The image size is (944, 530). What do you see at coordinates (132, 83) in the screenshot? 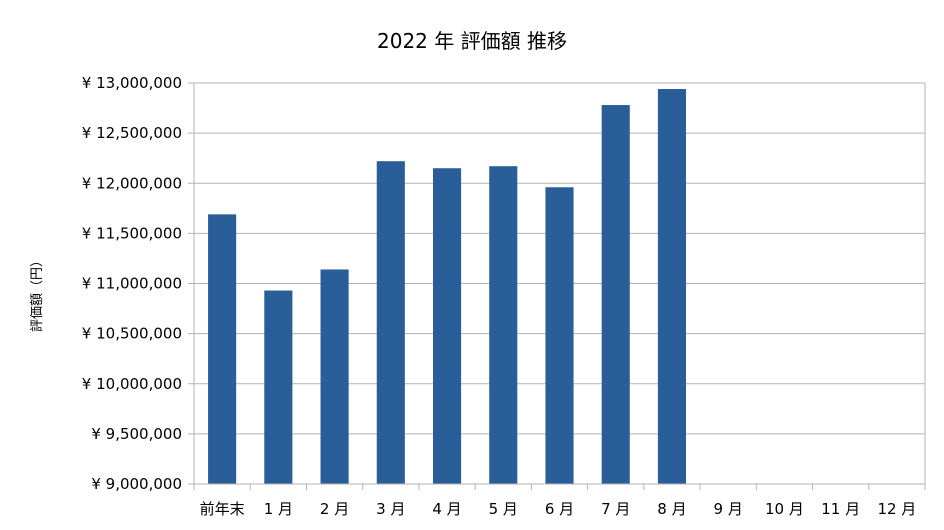
I see `y-tick-label: ¥ 13,000,000` at bounding box center [132, 83].